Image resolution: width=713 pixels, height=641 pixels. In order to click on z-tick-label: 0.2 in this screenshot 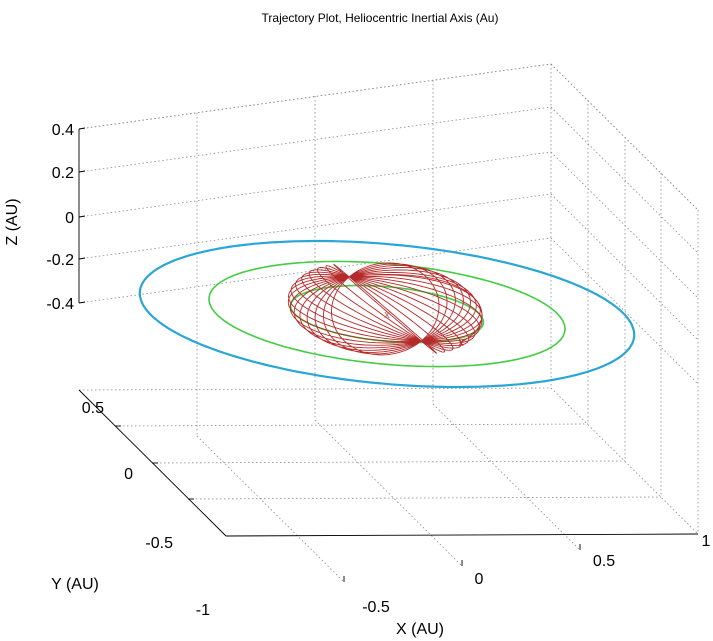, I will do `click(63, 173)`.